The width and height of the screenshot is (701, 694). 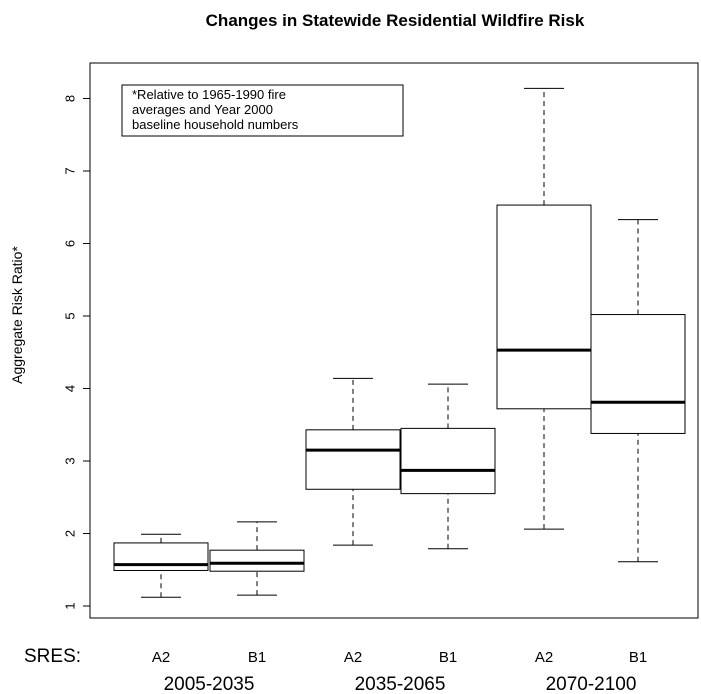 What do you see at coordinates (70, 170) in the screenshot?
I see `y-tick-label: 7` at bounding box center [70, 170].